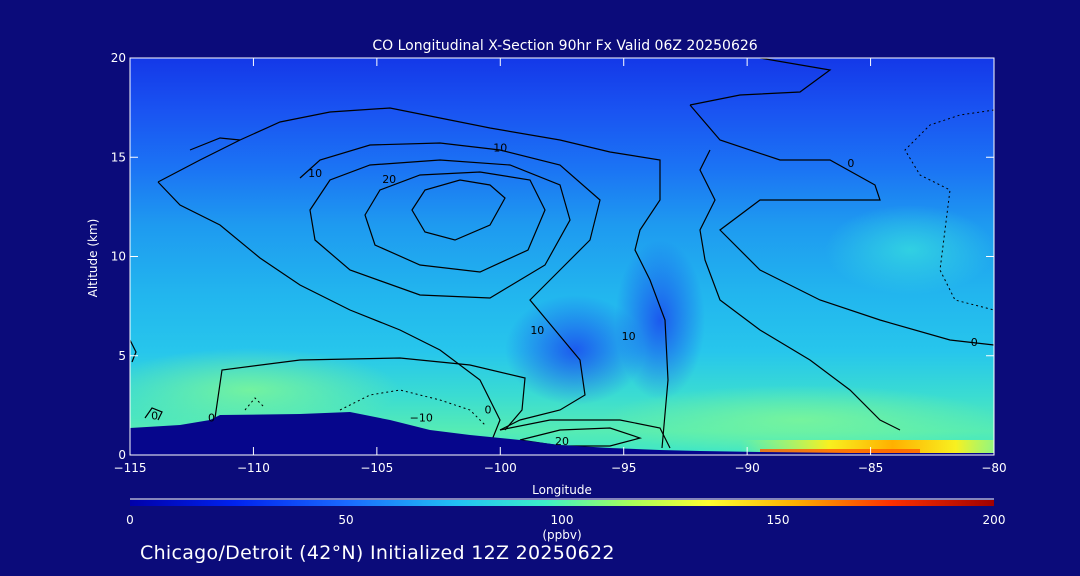  What do you see at coordinates (909, 250) in the screenshot?
I see `co-field-high-patch` at bounding box center [909, 250].